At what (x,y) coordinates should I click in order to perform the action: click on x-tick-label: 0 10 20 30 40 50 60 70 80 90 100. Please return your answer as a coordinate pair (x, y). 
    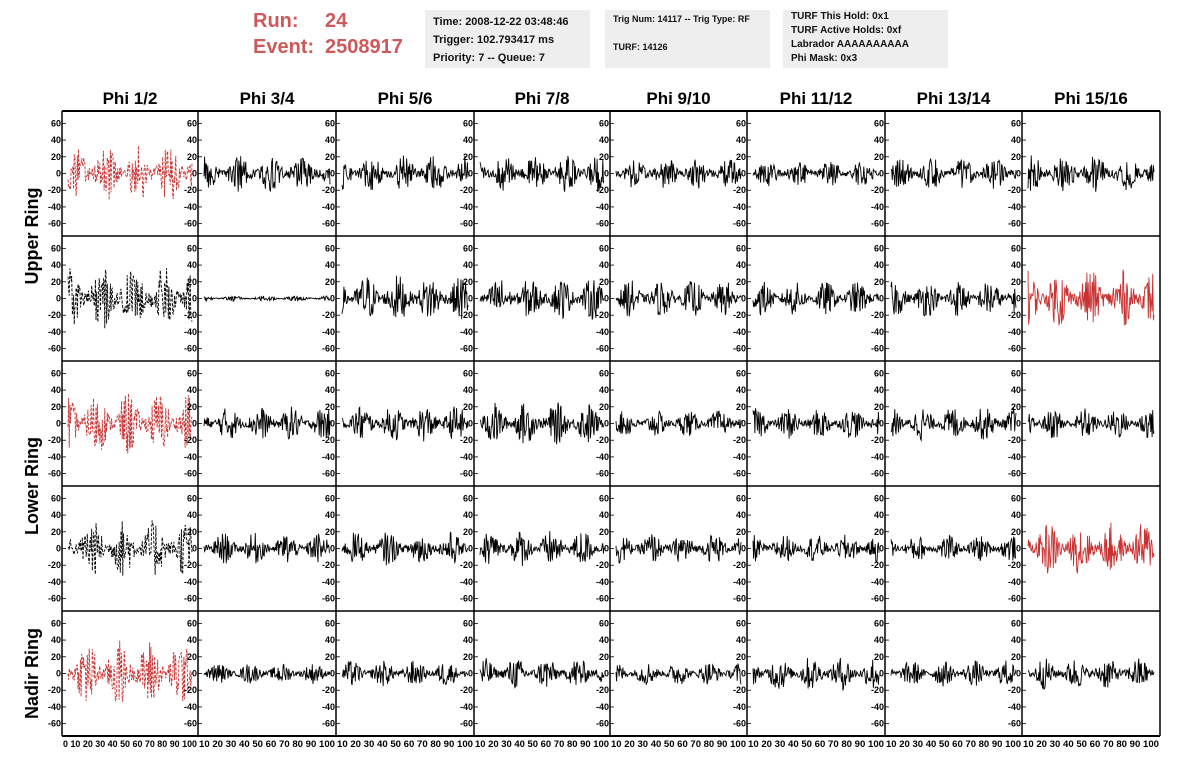
    Looking at the image, I should click on (130, 744).